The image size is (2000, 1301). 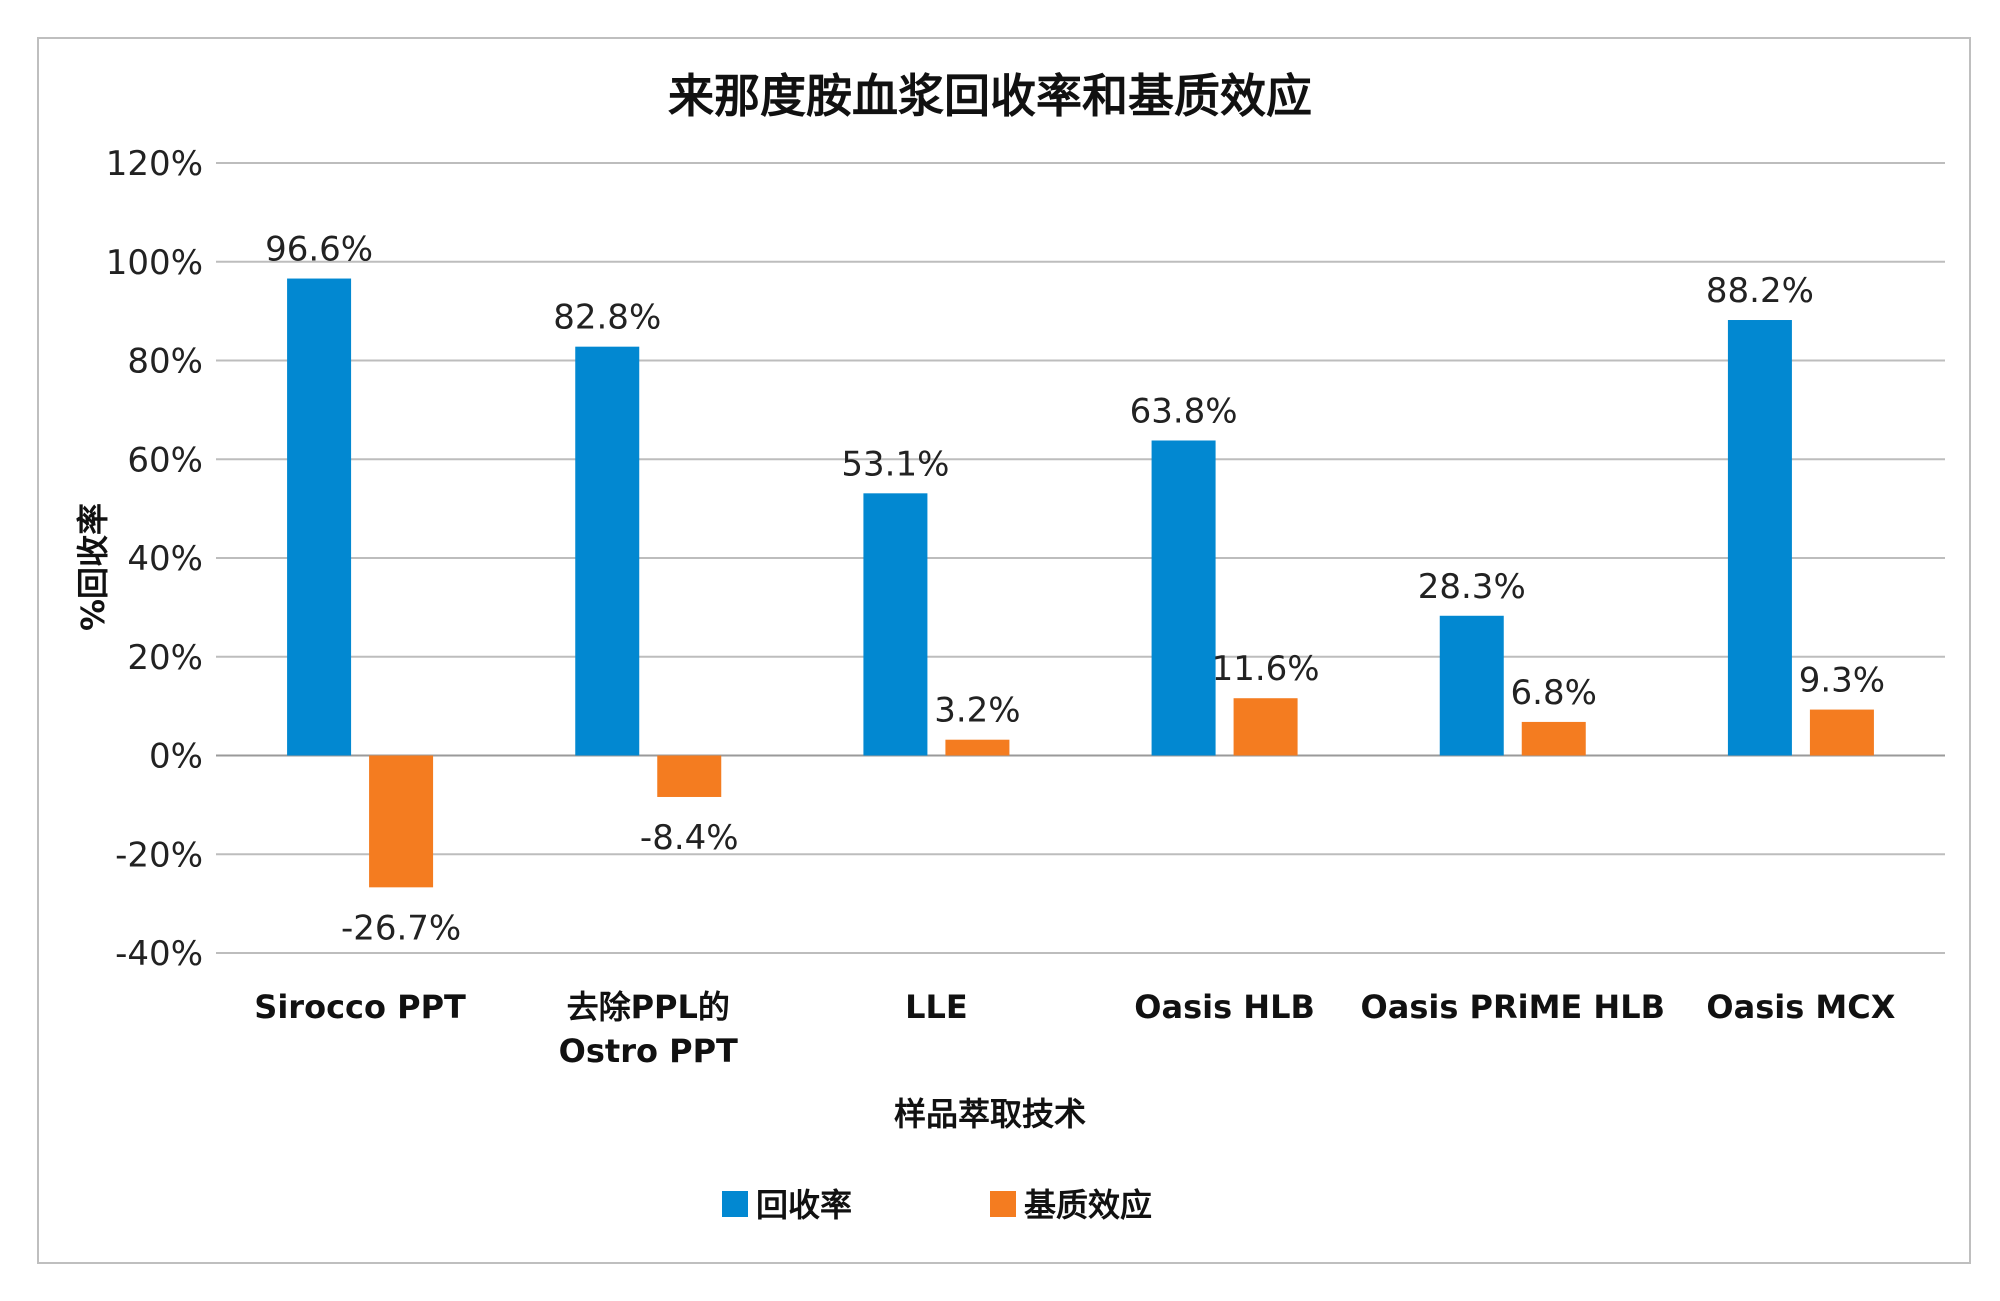 What do you see at coordinates (990, 1114) in the screenshot?
I see `x-axis-title: 样品萃取技术` at bounding box center [990, 1114].